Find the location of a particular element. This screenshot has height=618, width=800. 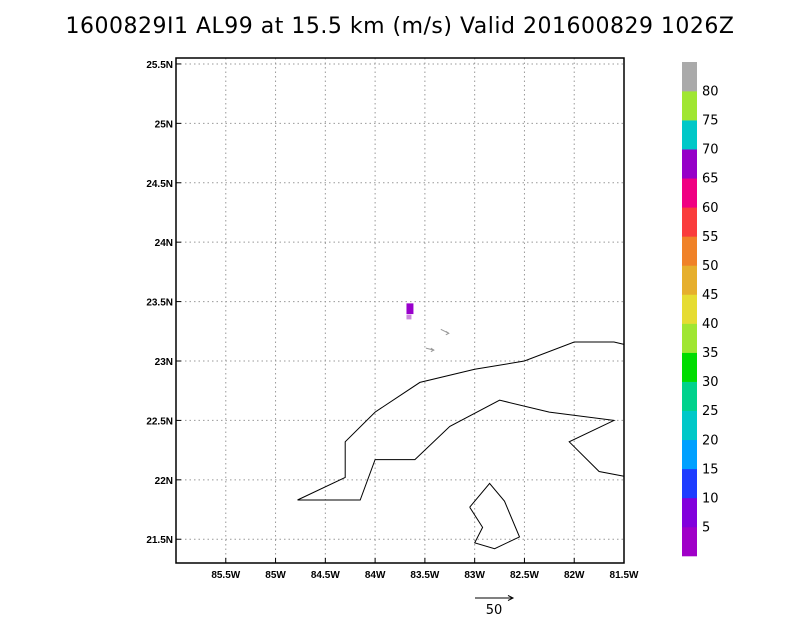

colorbar-label: 25 is located at coordinates (710, 411).